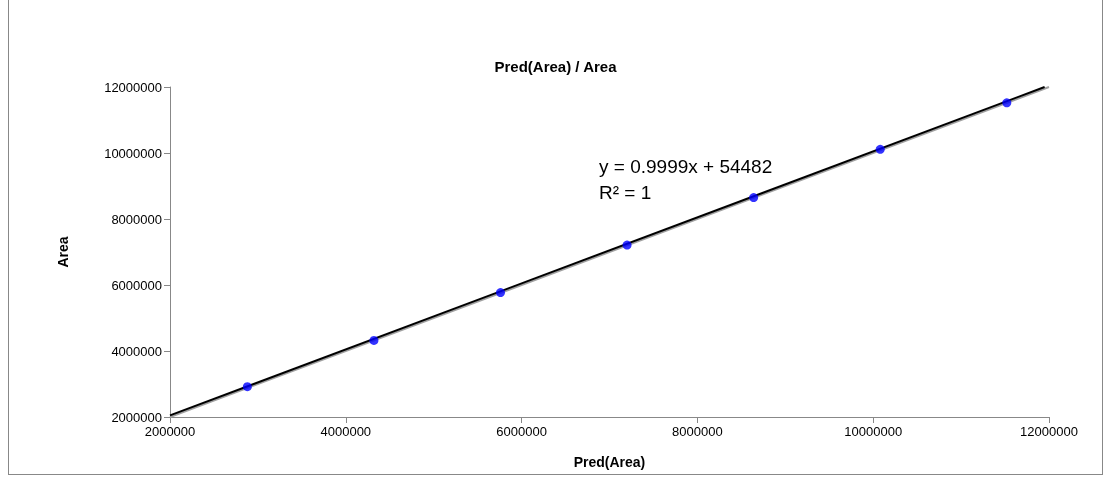  Describe the element at coordinates (346, 431) in the screenshot. I see `x-tick-label: 4000000` at that location.